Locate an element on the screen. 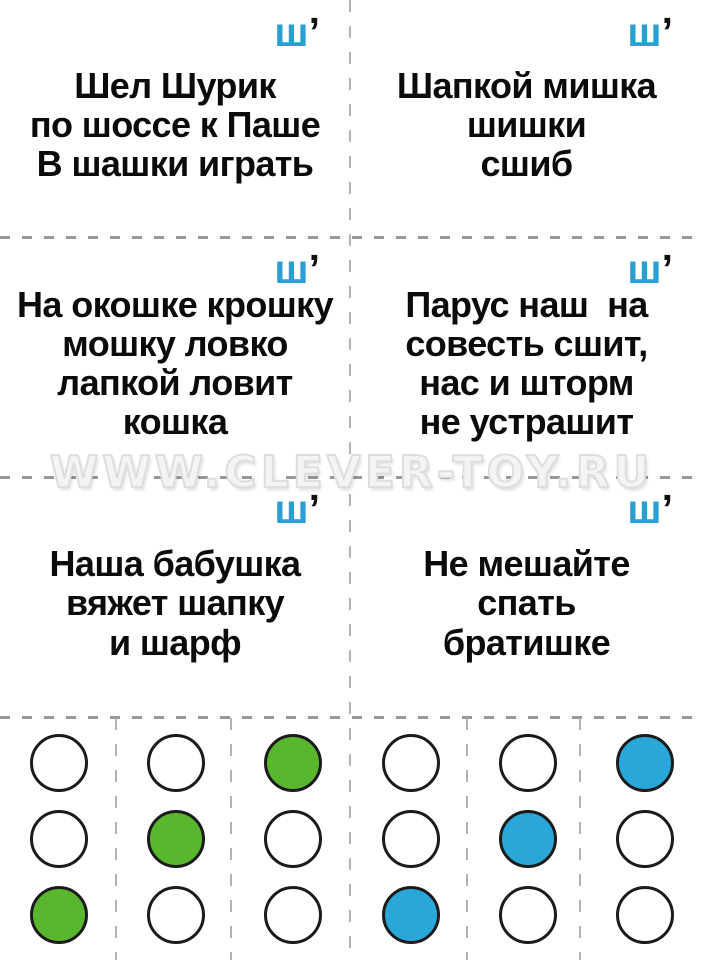 The height and width of the screenshot is (960, 703). card-text: Не мешайте спать братишке is located at coordinates (526, 597).